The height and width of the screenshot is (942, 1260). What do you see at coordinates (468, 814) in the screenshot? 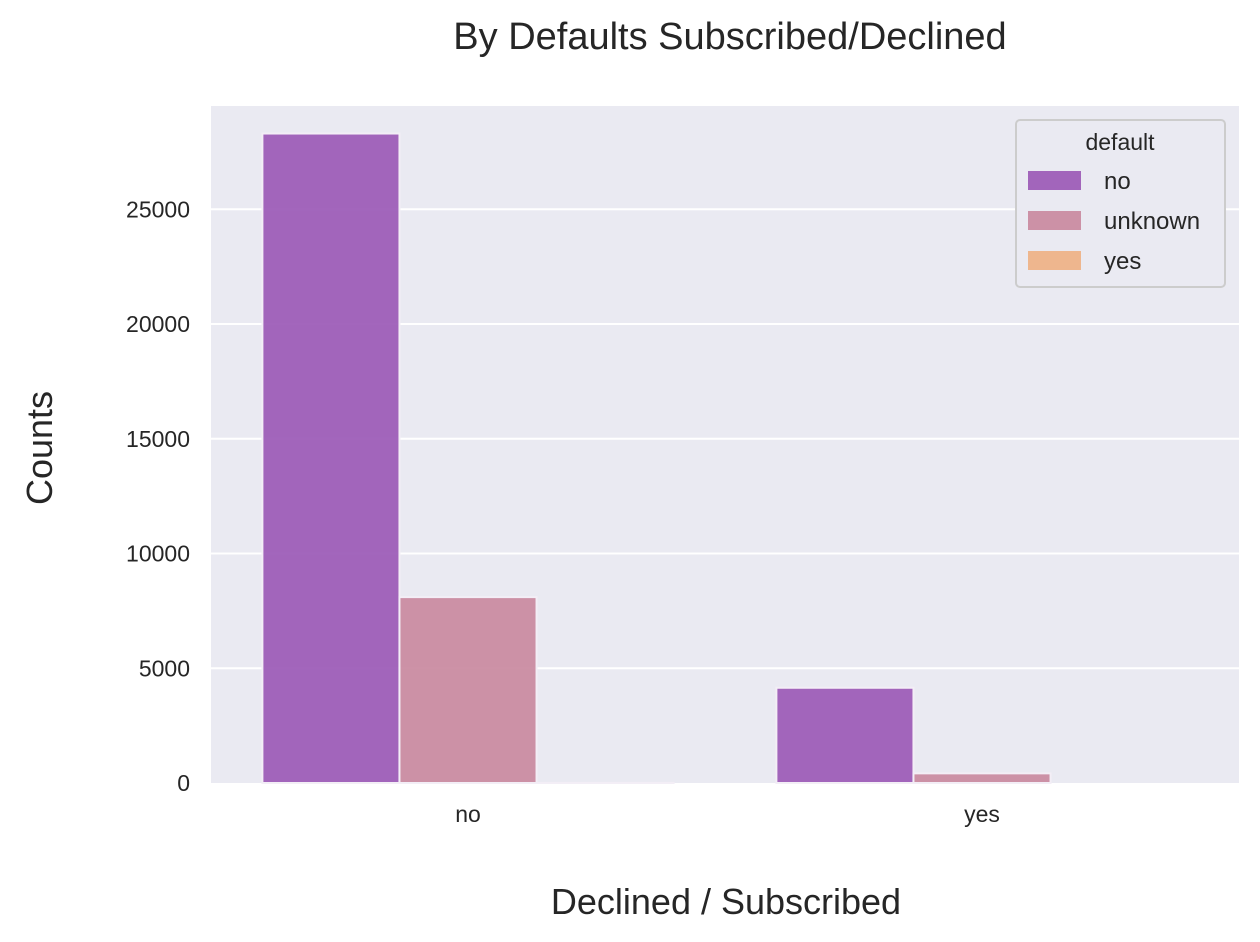
I see `x-tick-label: no` at bounding box center [468, 814].